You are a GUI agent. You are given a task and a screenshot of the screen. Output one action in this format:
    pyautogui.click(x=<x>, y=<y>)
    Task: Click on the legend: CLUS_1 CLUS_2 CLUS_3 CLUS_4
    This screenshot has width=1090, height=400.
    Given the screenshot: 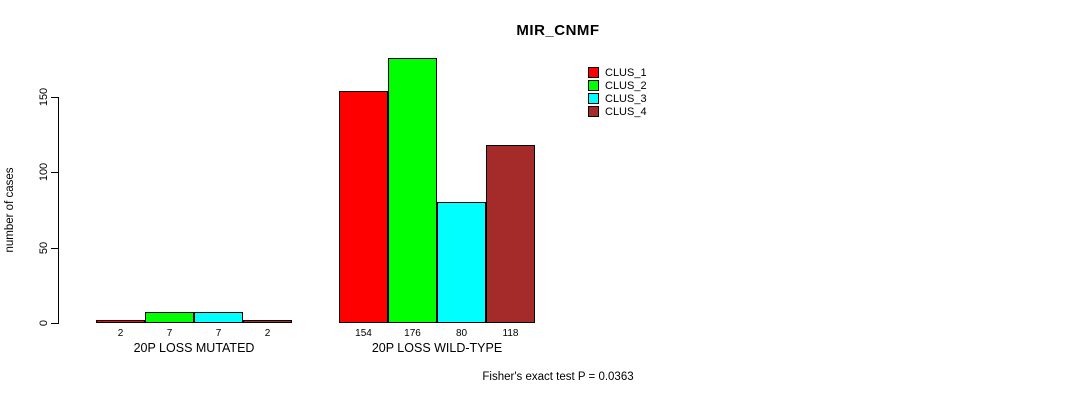 What is the action you would take?
    pyautogui.click(x=617, y=92)
    